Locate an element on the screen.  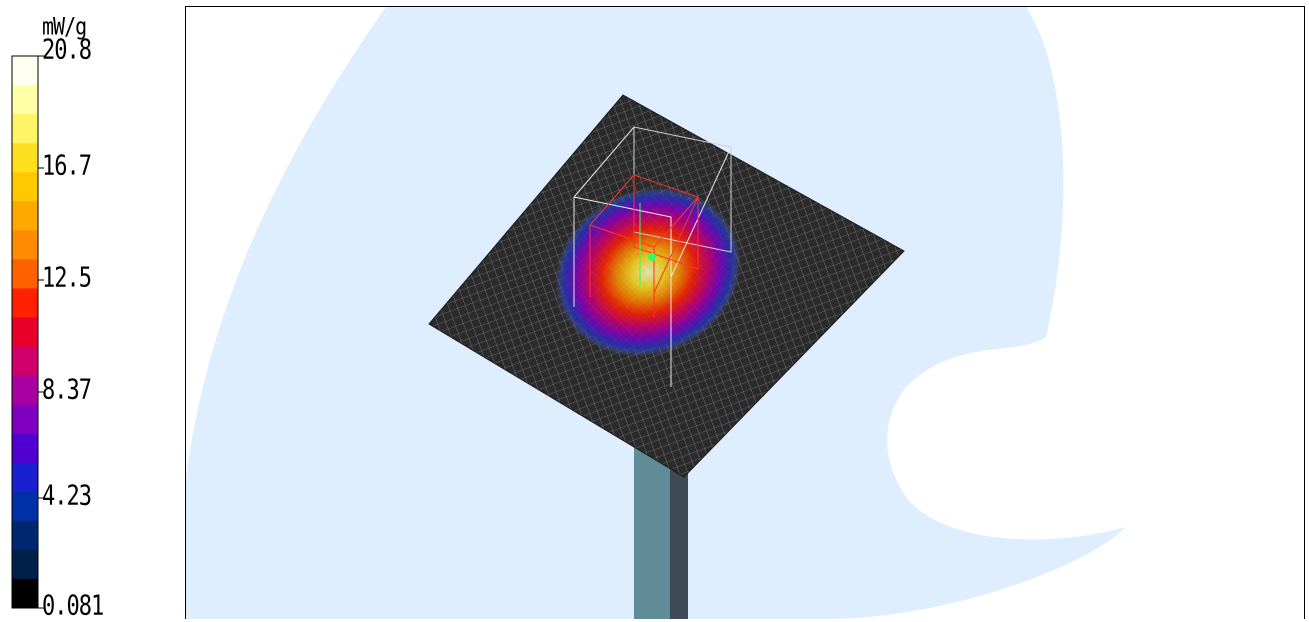
scale-label-3: 12.5 is located at coordinates (67, 278).